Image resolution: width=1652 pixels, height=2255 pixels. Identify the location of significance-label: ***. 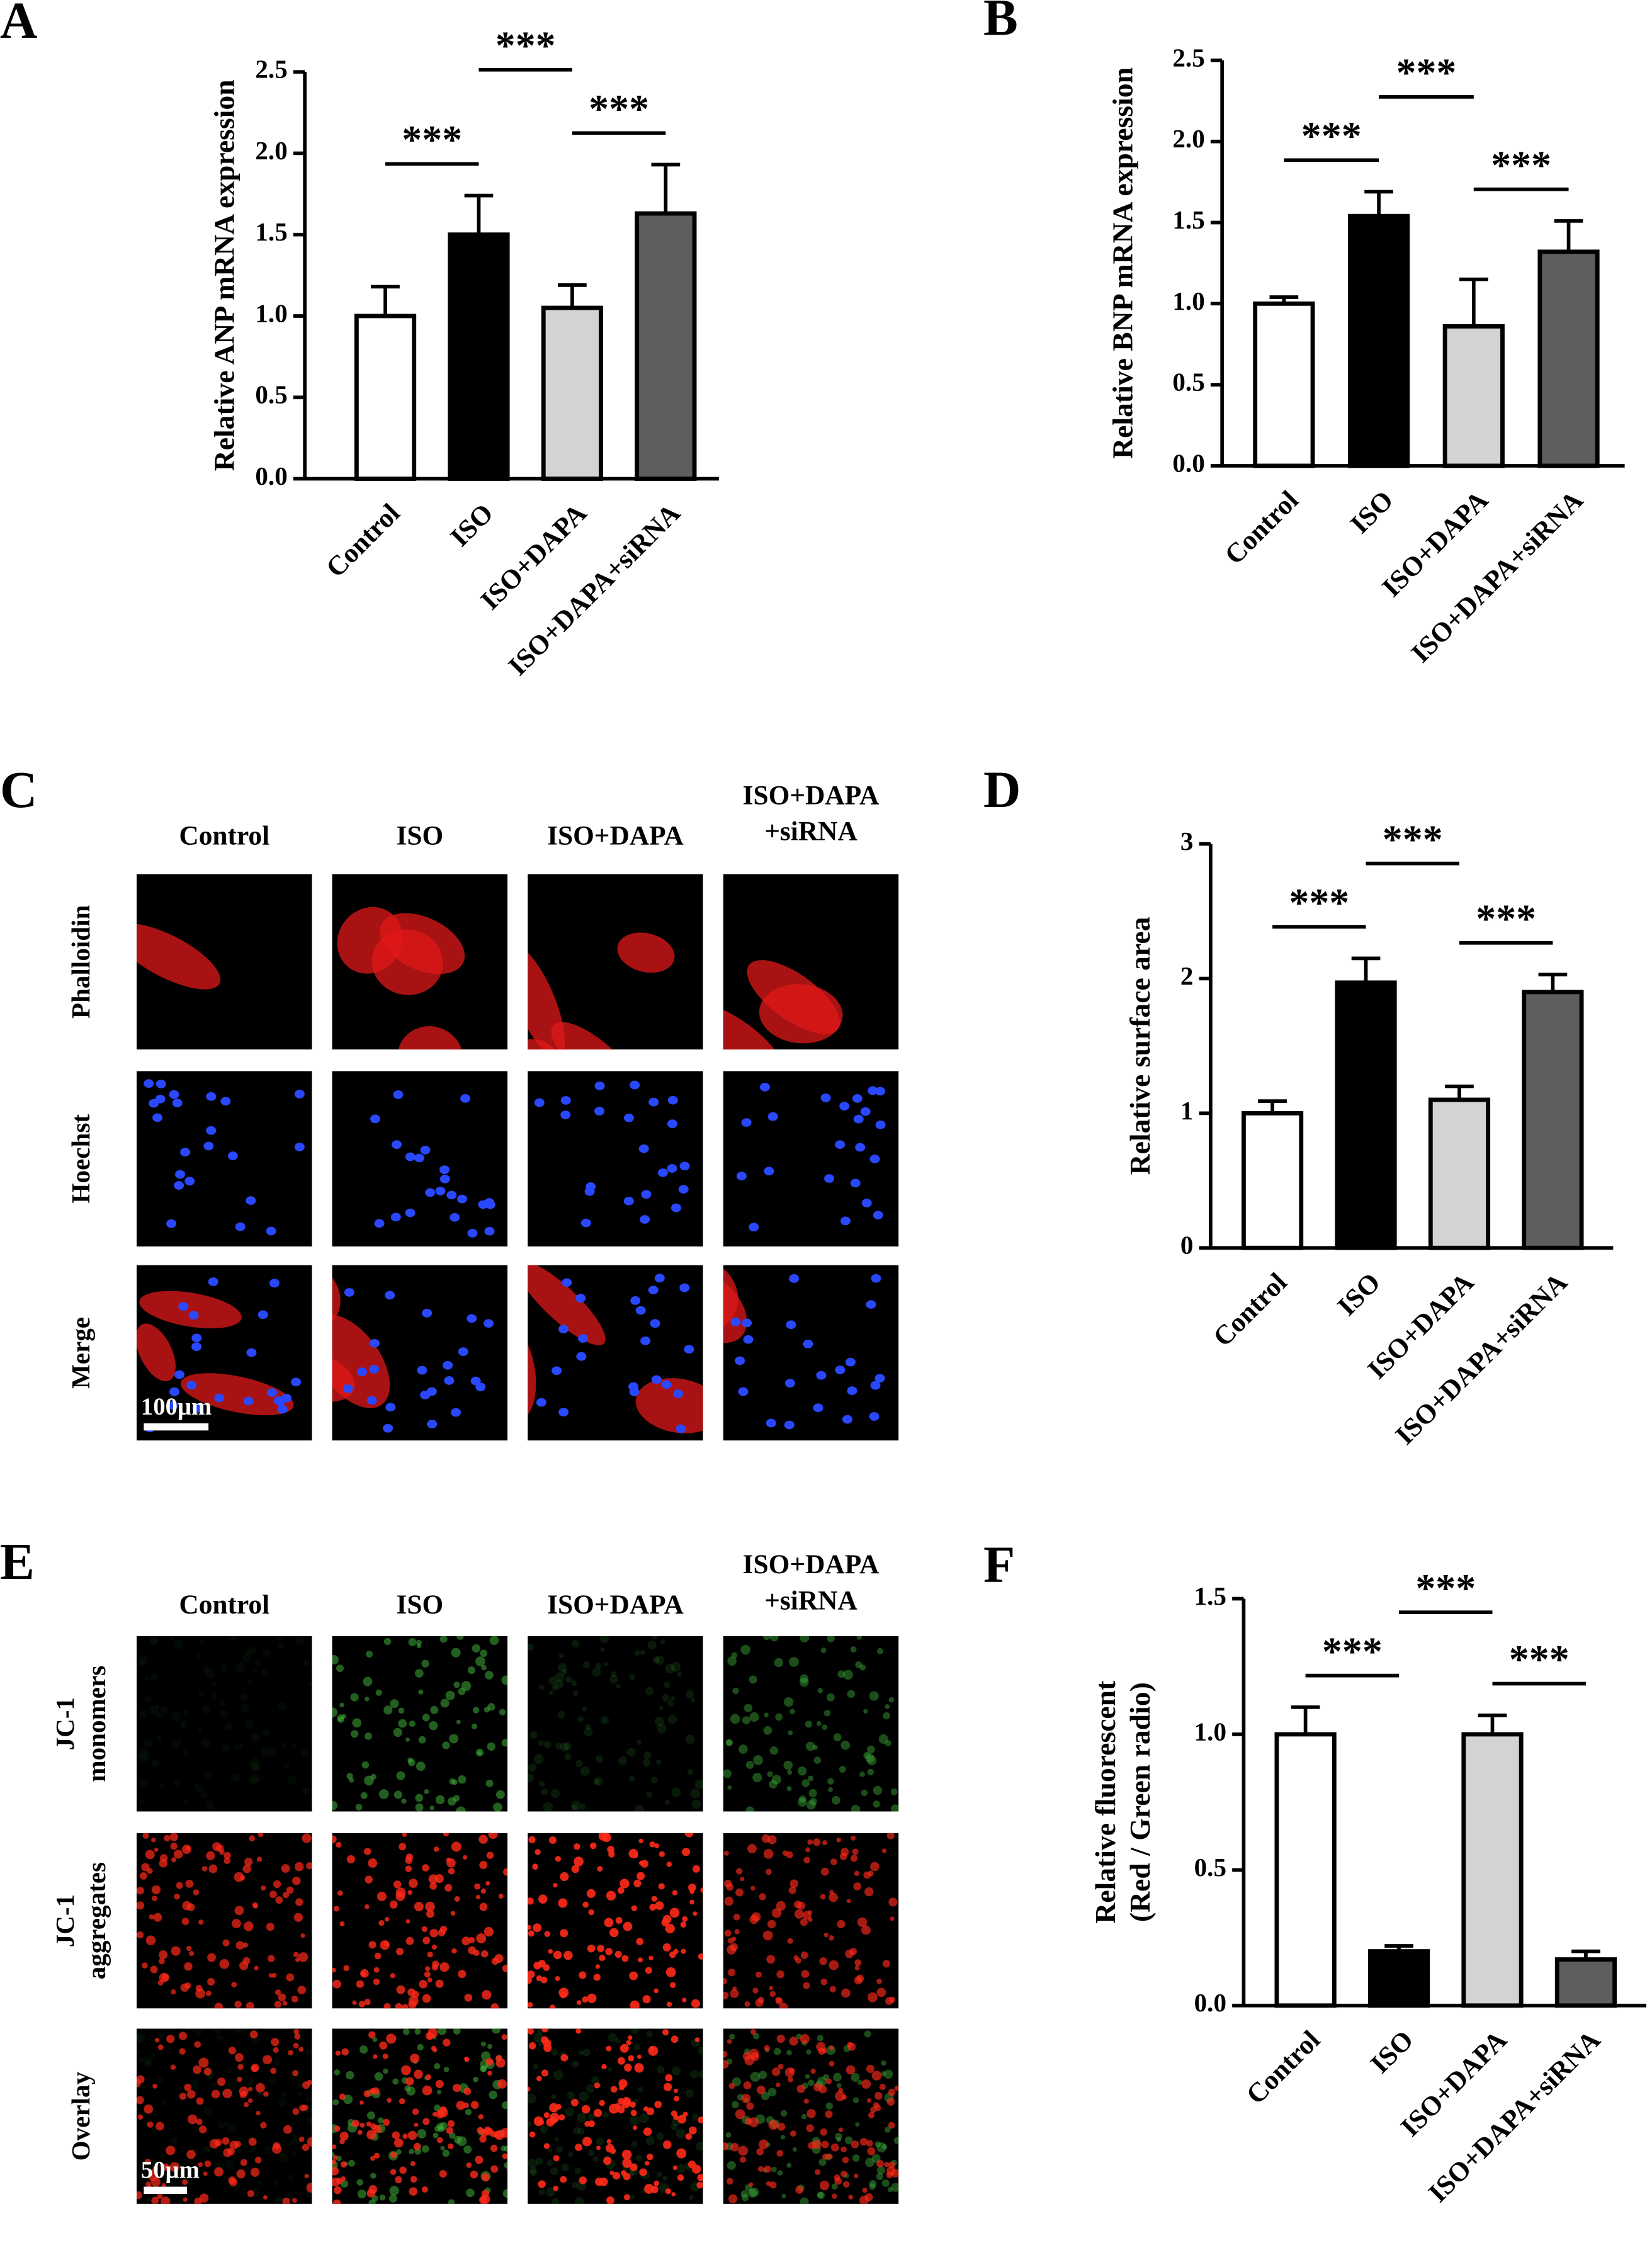
(1539, 1659).